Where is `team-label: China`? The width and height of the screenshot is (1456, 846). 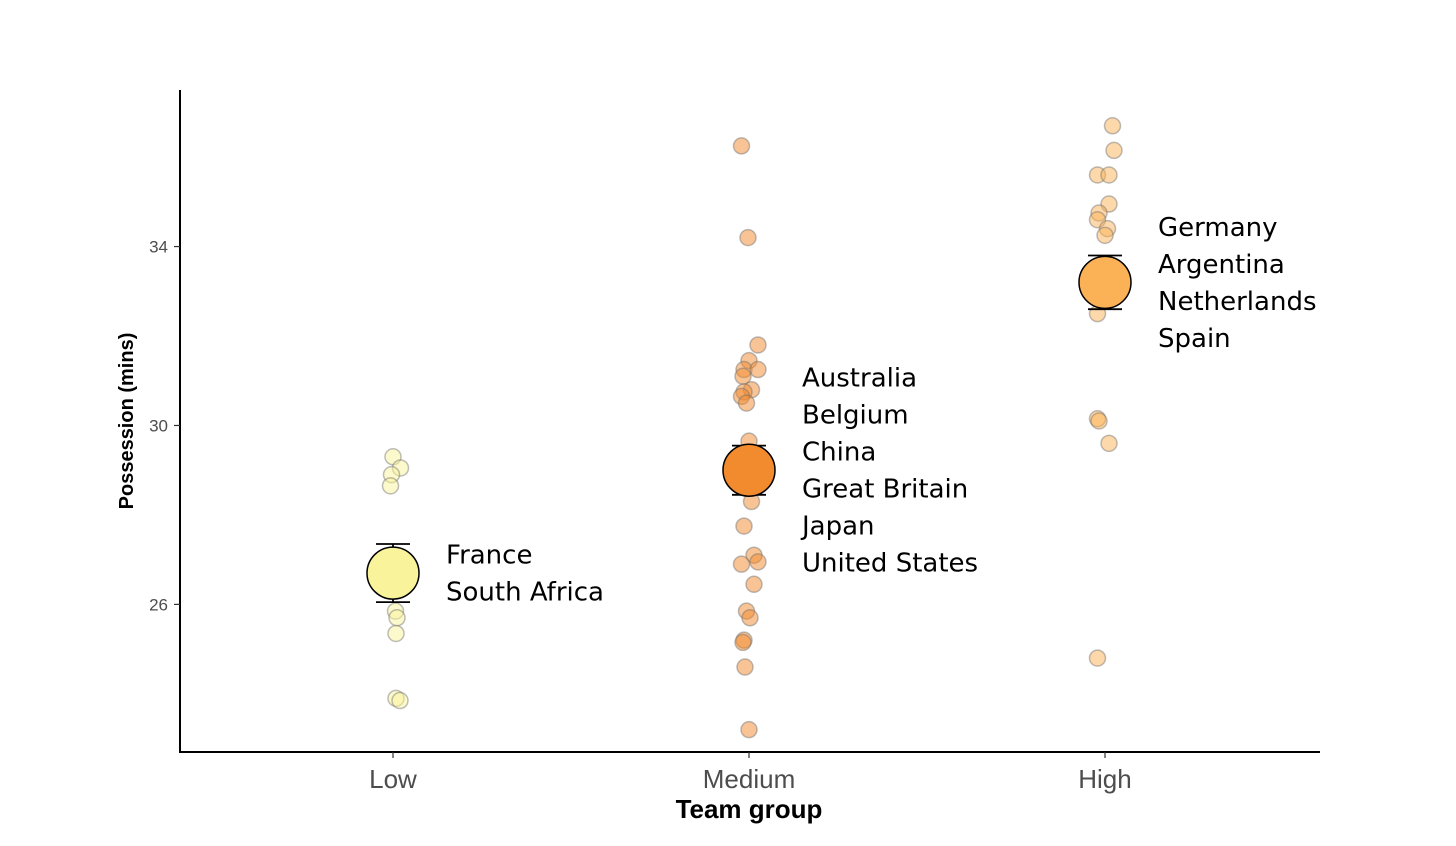 team-label: China is located at coordinates (839, 453).